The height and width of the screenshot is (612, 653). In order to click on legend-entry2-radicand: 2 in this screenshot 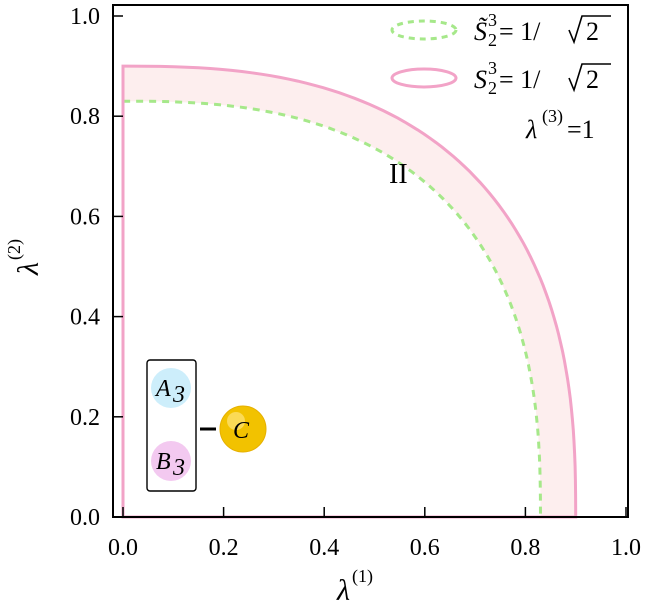, I will do `click(592, 79)`.